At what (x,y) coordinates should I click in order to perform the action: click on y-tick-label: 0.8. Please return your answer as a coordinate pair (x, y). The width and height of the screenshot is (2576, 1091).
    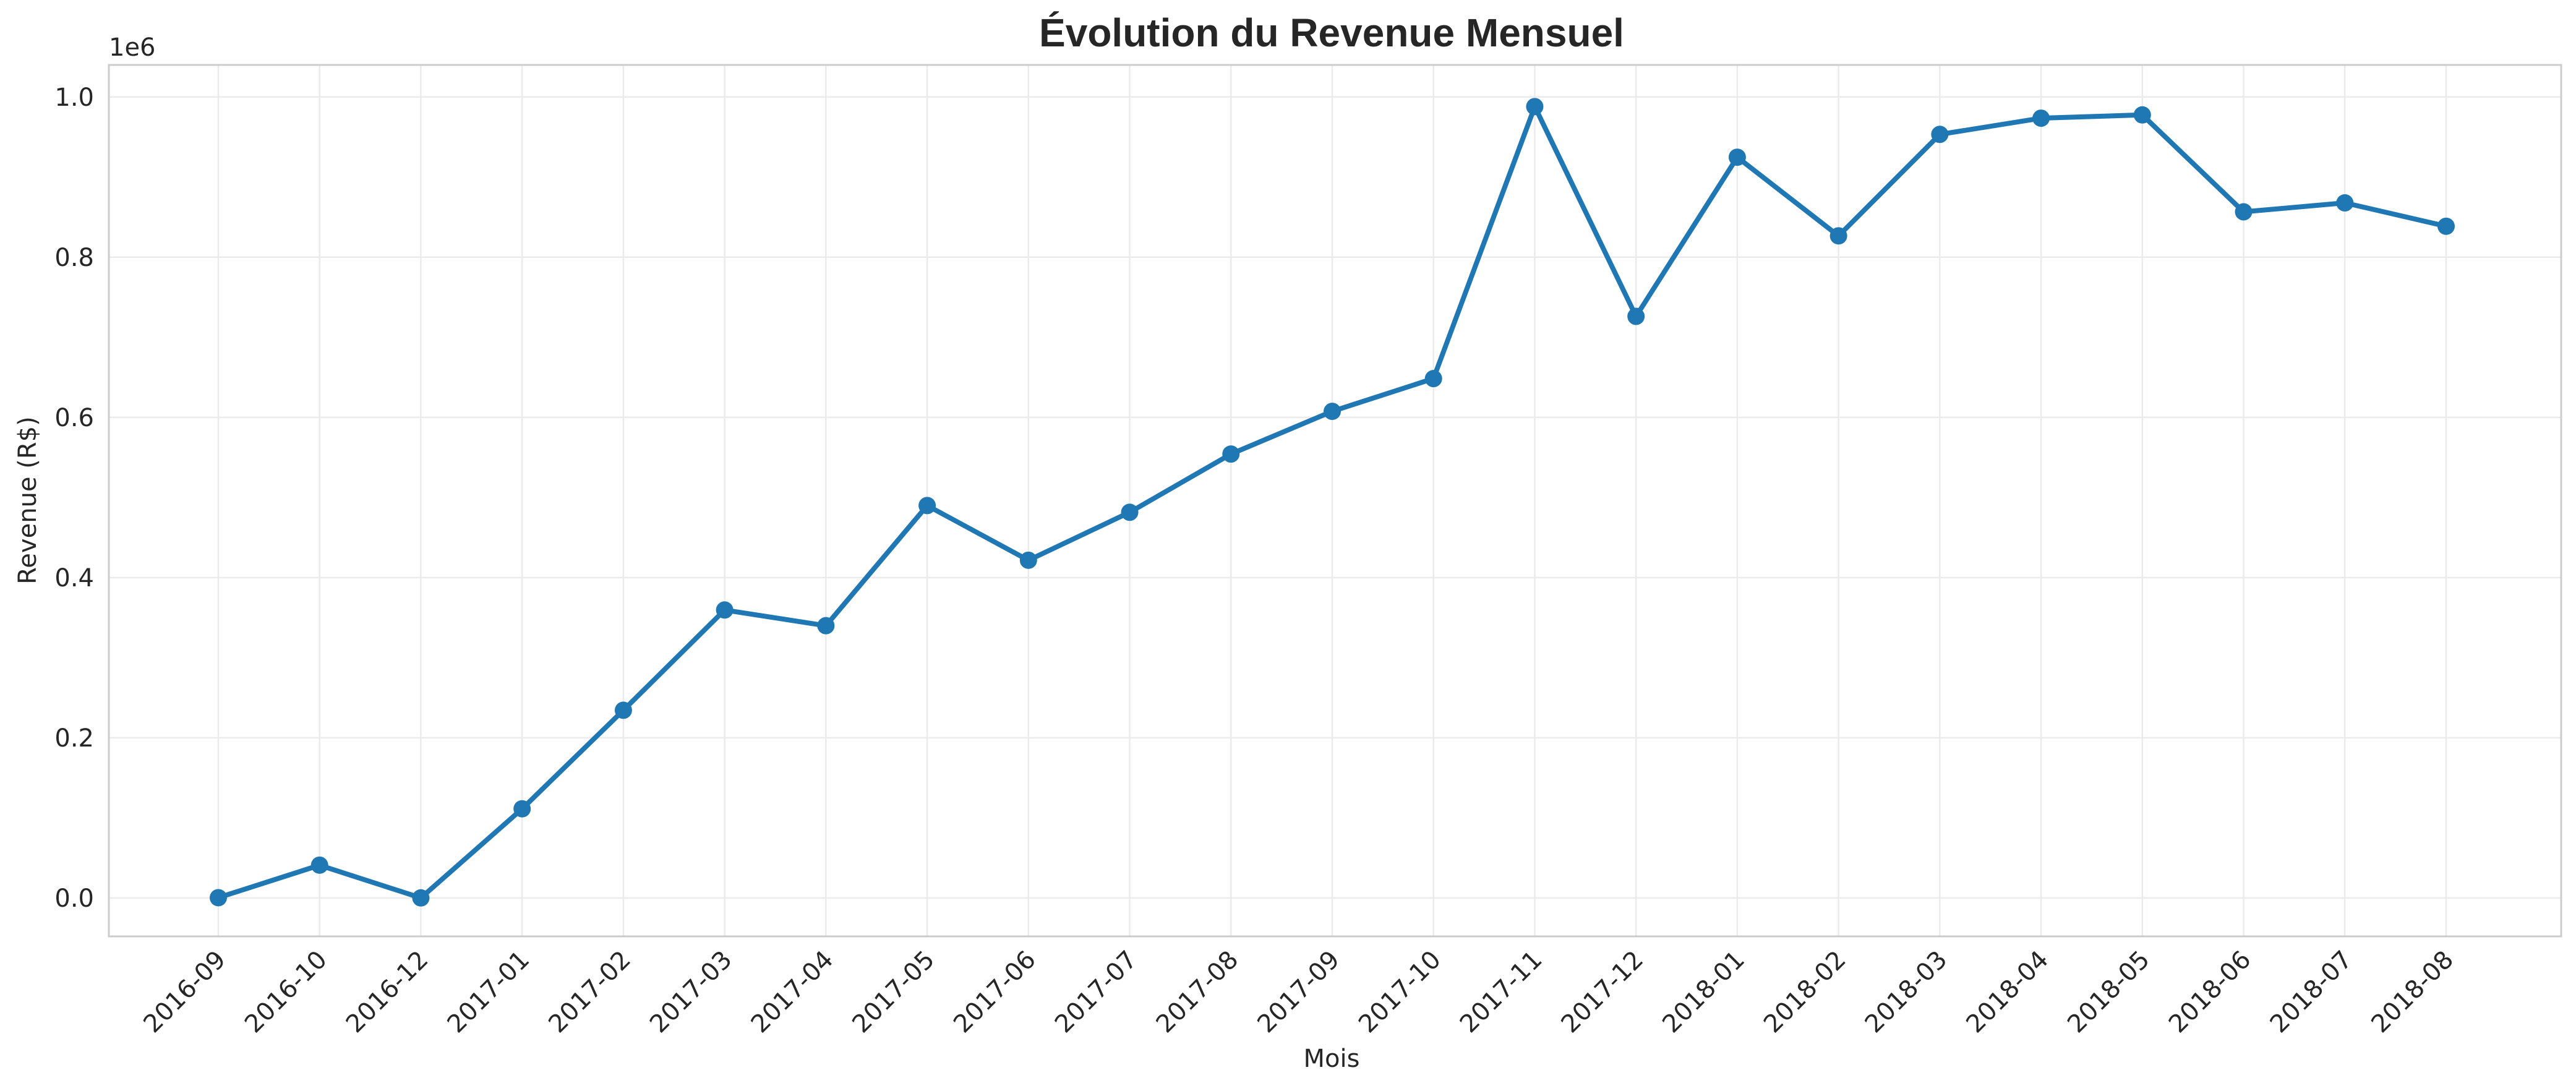
    Looking at the image, I should click on (74, 258).